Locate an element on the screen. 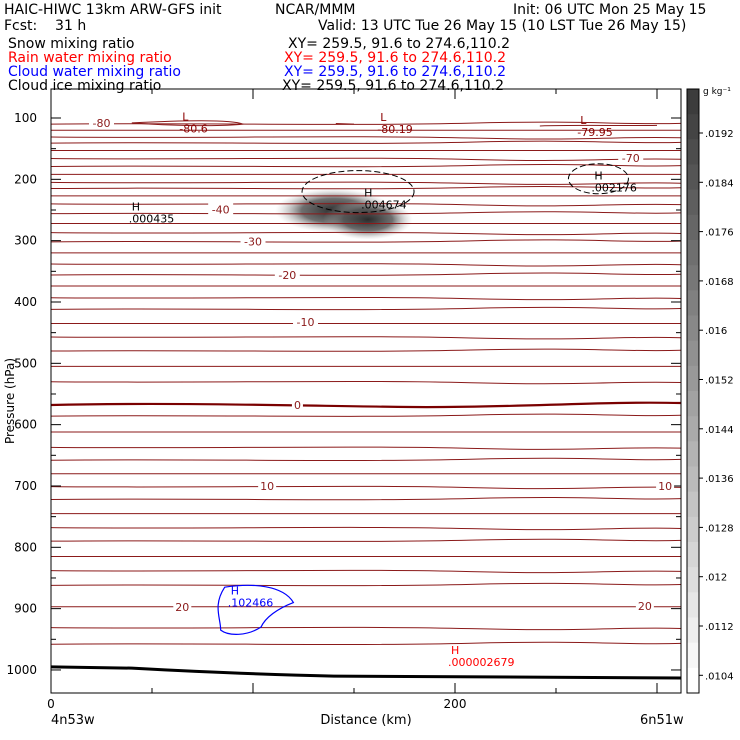 This screenshot has width=740, height=740. field-xy-snow: XY= 259.5, 91.6 to 274.6,110.2 is located at coordinates (399, 44).